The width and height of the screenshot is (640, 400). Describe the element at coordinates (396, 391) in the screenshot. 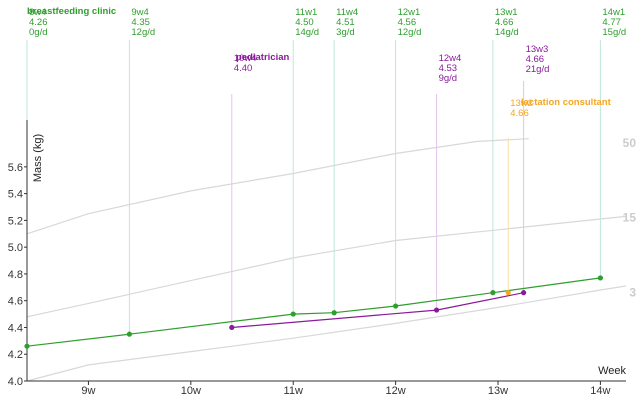

I see `x-tick-label: 12w` at that location.